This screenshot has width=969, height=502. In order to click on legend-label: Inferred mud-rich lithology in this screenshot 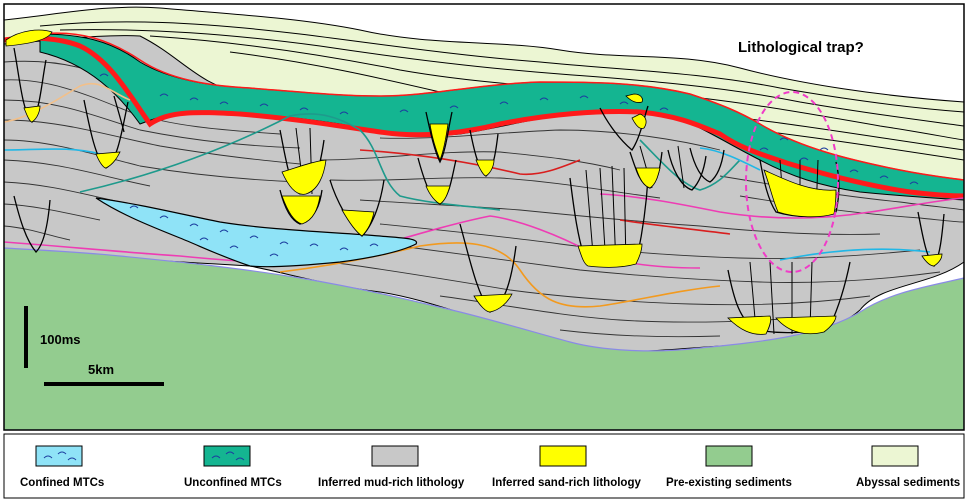, I will do `click(391, 483)`.